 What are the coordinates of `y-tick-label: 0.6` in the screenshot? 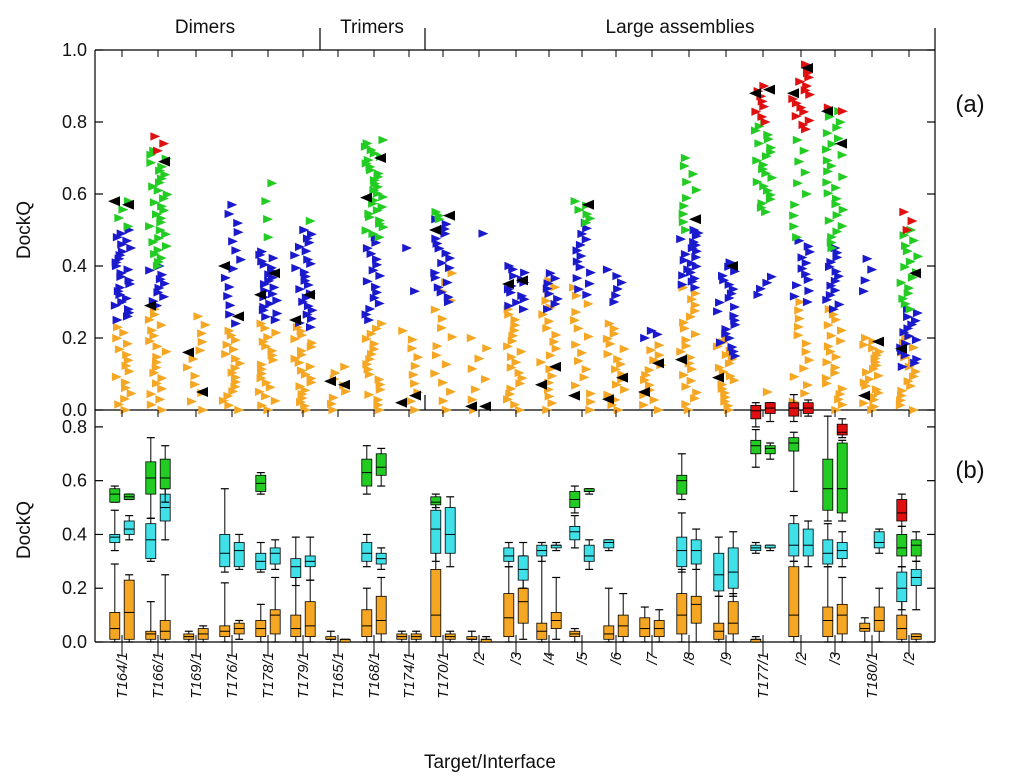 It's located at (74, 481).